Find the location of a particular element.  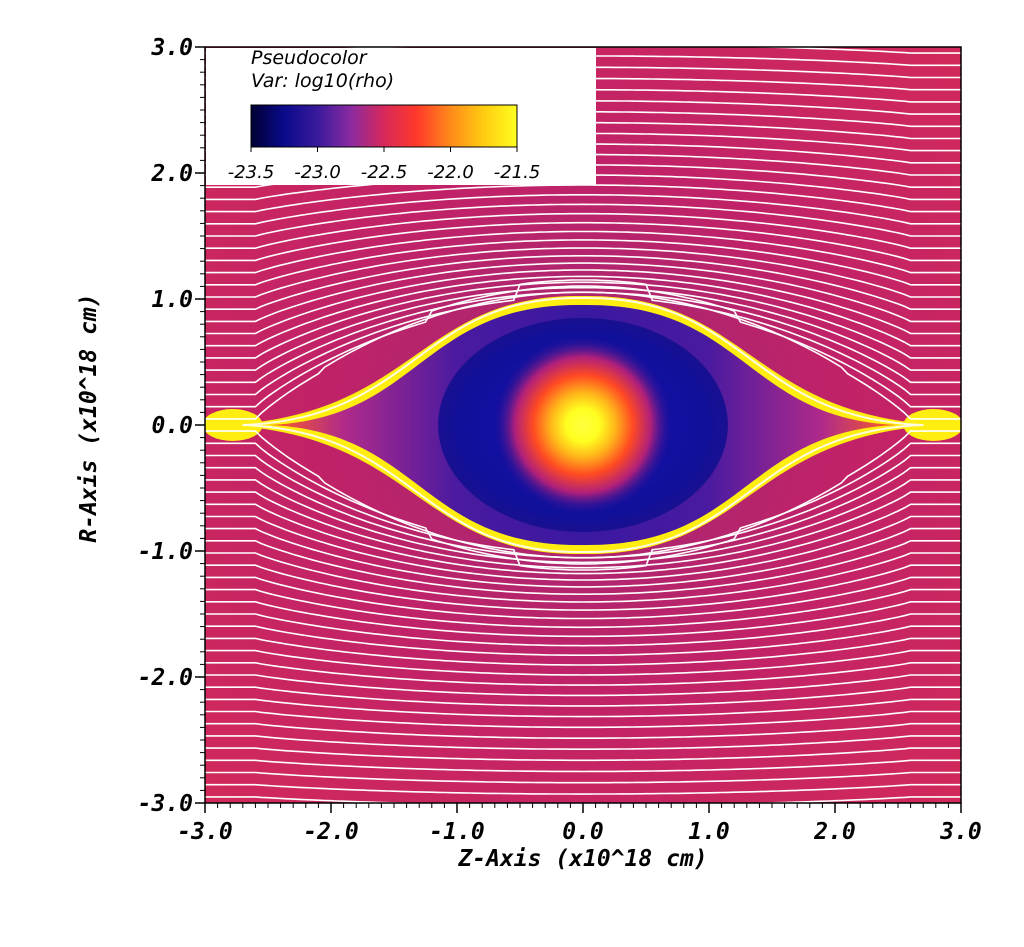

x-axis-ticks: -3.0 -2.0 -1.0 0.0 1.0 2.0 3.0 is located at coordinates (579, 824).